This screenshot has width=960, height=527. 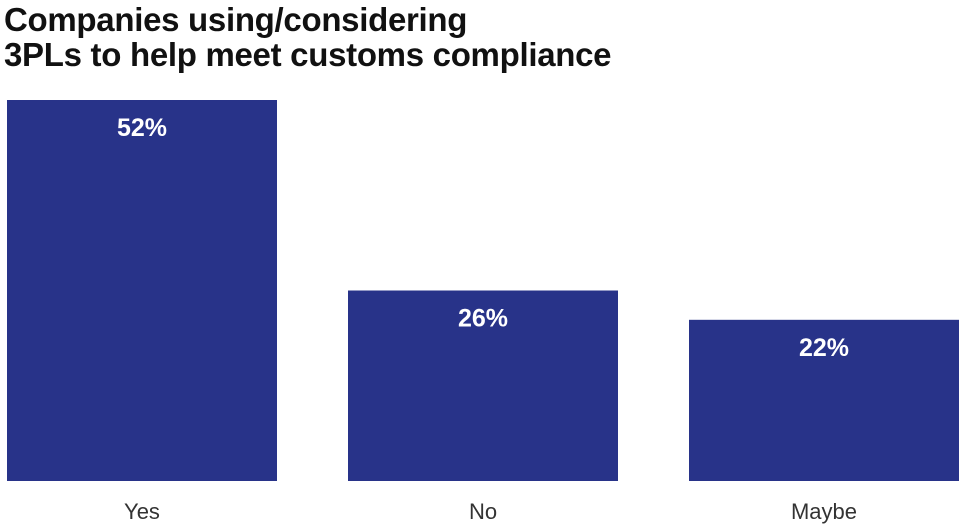 I want to click on category-label-maybe: Maybe, so click(x=824, y=511).